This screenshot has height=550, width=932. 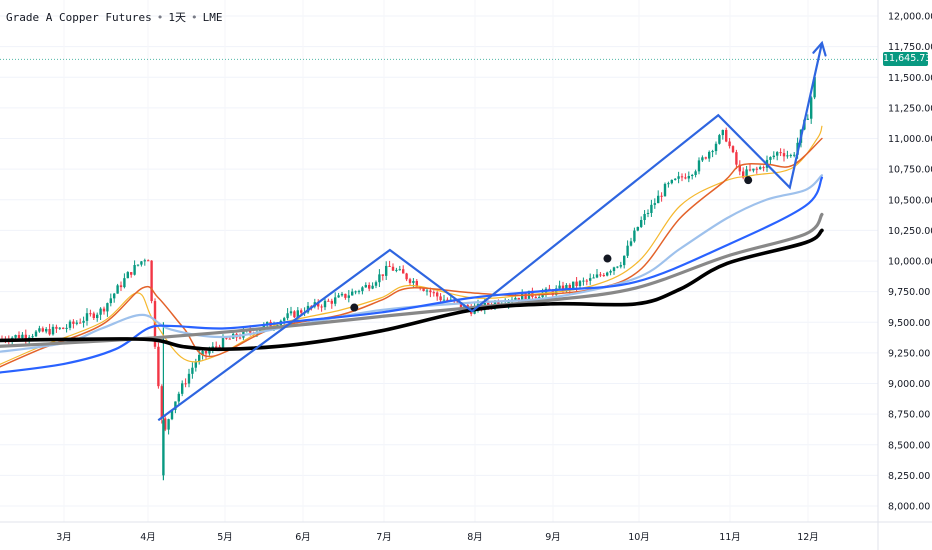 What do you see at coordinates (910, 170) in the screenshot?
I see `y-tick-label: 10,750.00` at bounding box center [910, 170].